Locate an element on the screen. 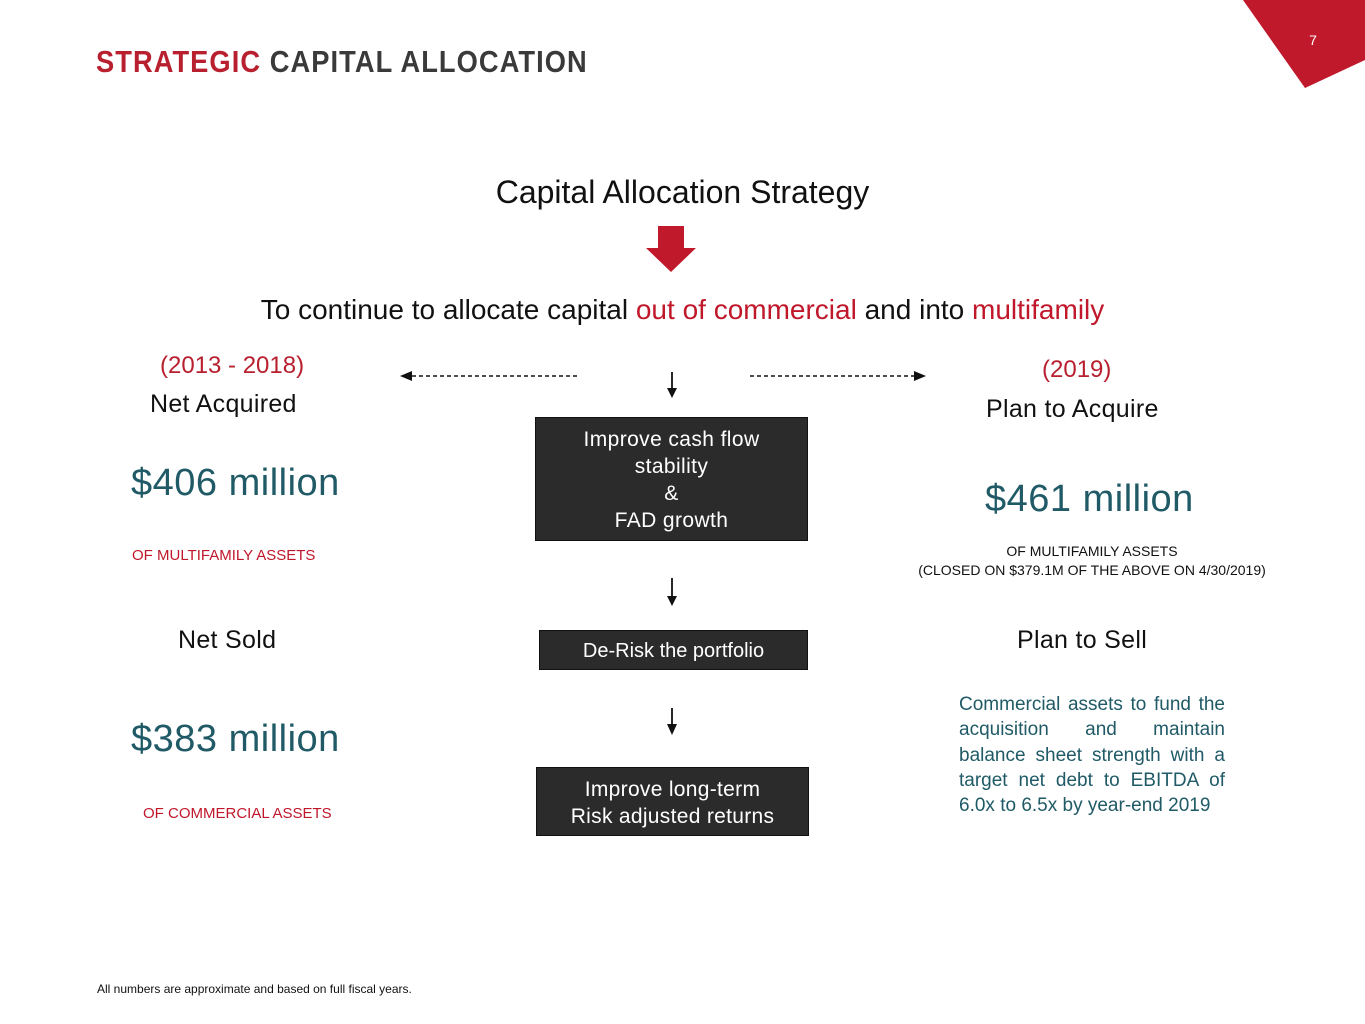 This screenshot has height=1024, width=1365. left-arrow-icon is located at coordinates (490, 376).